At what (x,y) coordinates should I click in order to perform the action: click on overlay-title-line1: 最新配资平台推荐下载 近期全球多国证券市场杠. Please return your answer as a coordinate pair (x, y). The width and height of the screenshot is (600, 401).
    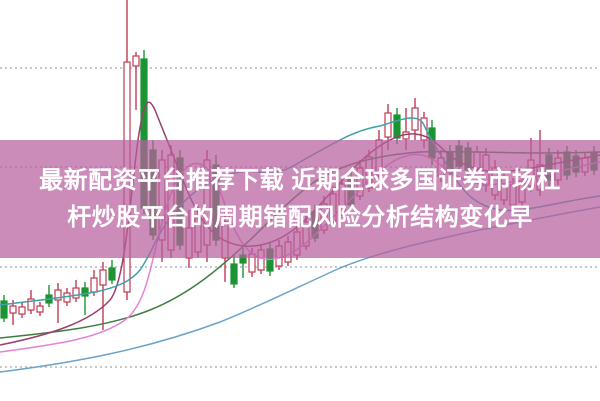
    Looking at the image, I should click on (300, 180).